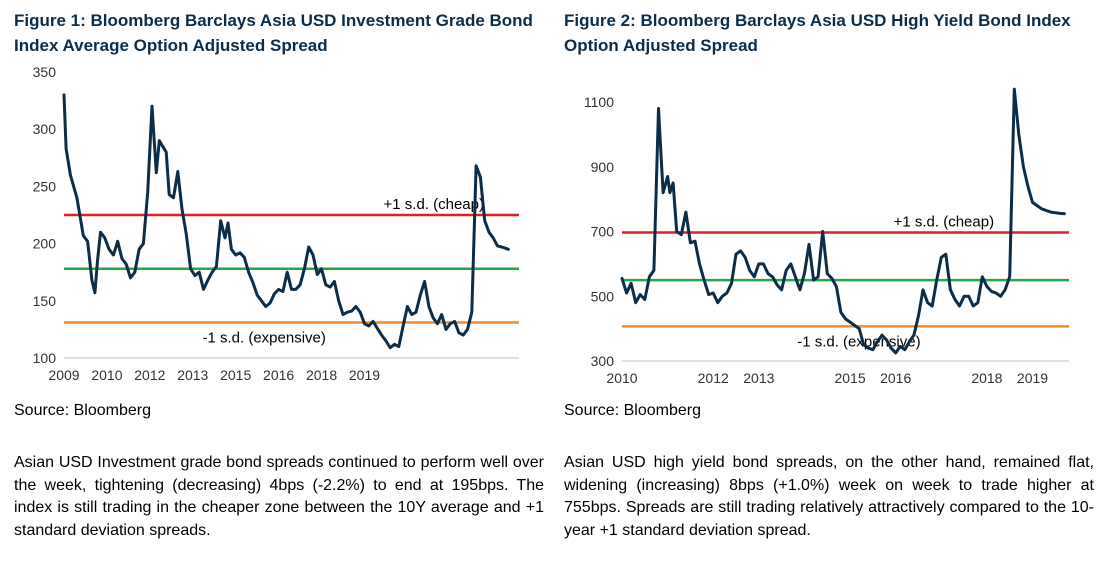 Image resolution: width=1108 pixels, height=569 pixels. Describe the element at coordinates (603, 232) in the screenshot. I see `y-tick-label: 700` at that location.